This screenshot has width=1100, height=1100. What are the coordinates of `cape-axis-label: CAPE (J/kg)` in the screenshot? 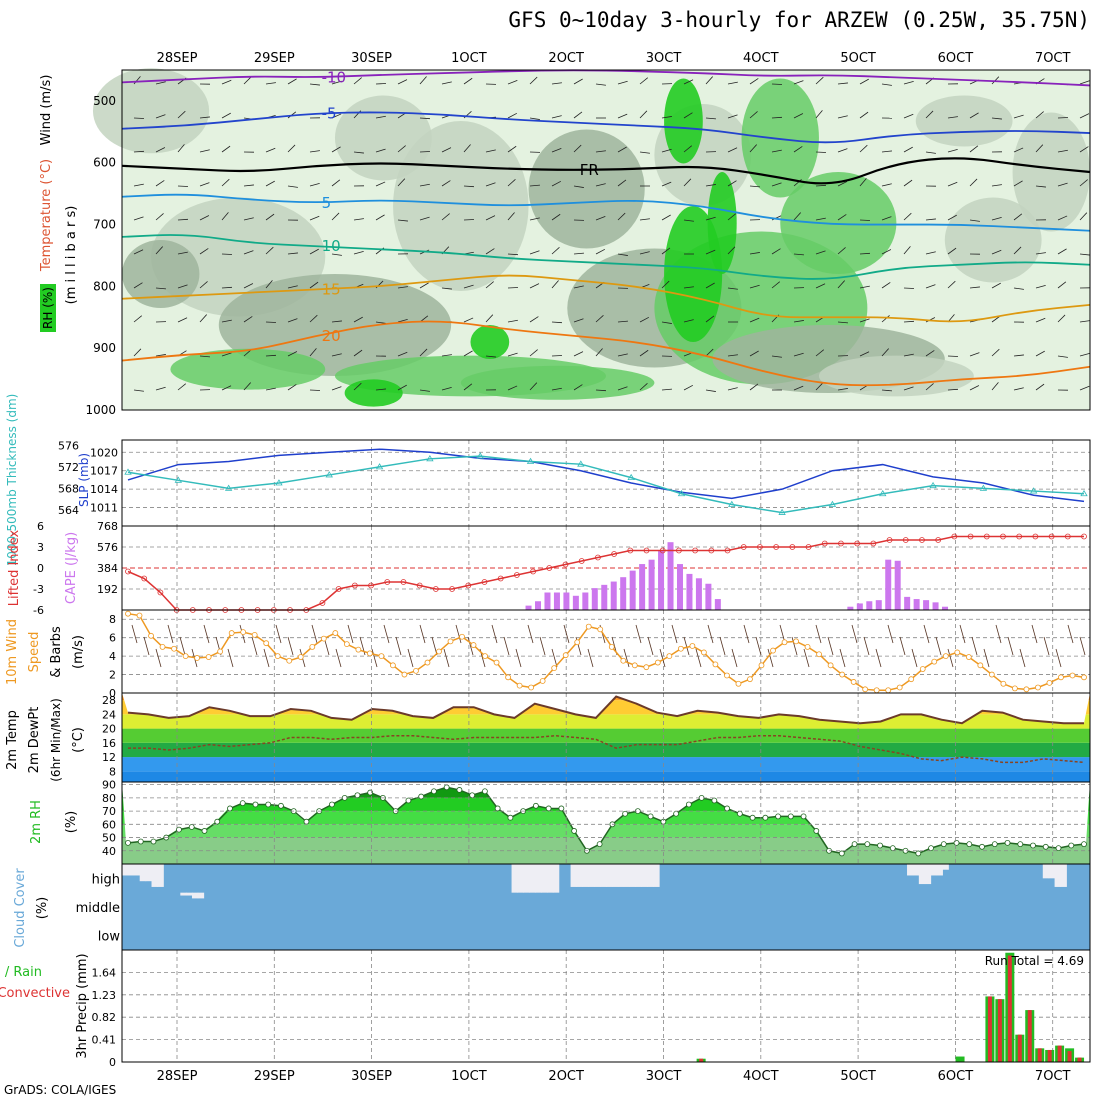 It's located at (71, 568).